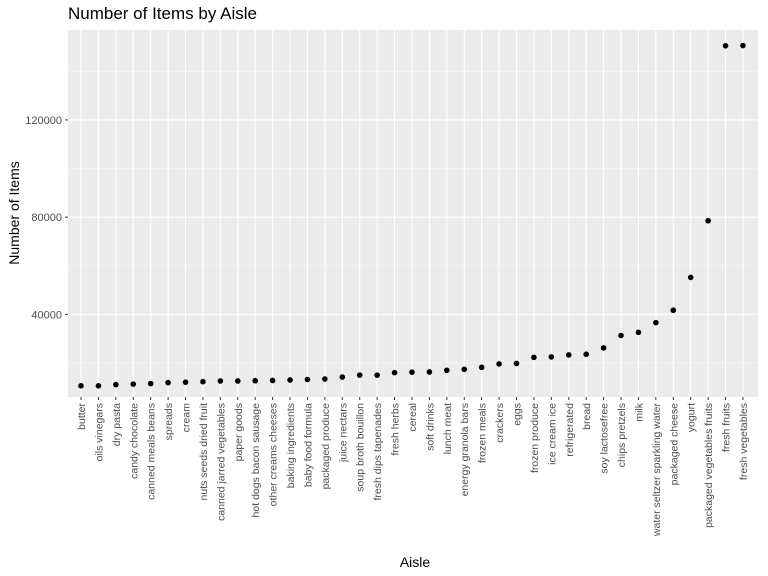  Describe the element at coordinates (14, 212) in the screenshot. I see `y-axis-title: Number of Items` at that location.